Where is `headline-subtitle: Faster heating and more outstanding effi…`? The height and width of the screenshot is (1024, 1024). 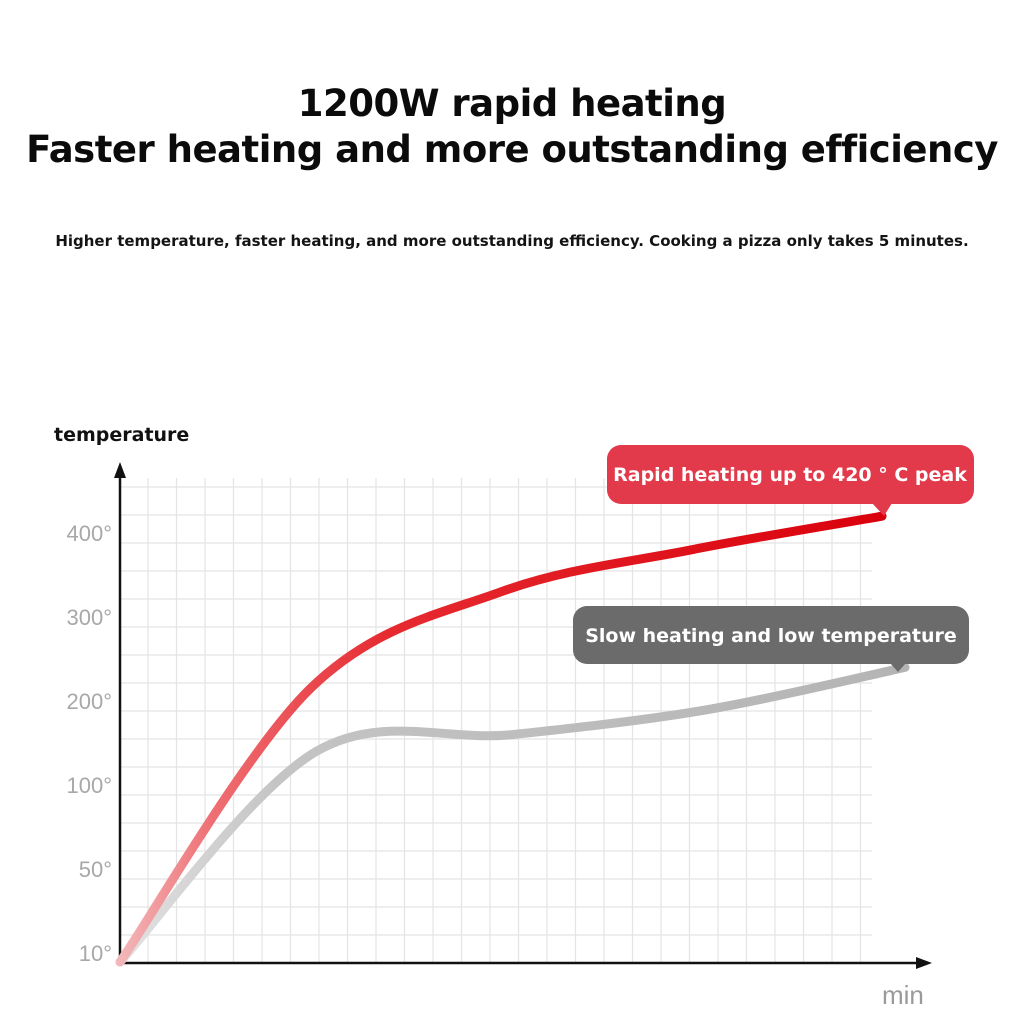 headline-subtitle: Faster heating and more outstanding effi… is located at coordinates (512, 149).